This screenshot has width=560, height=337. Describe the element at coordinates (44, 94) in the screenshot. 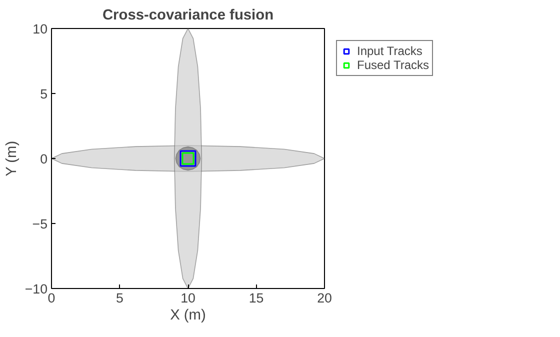

I see `y-tick-label: 5` at that location.